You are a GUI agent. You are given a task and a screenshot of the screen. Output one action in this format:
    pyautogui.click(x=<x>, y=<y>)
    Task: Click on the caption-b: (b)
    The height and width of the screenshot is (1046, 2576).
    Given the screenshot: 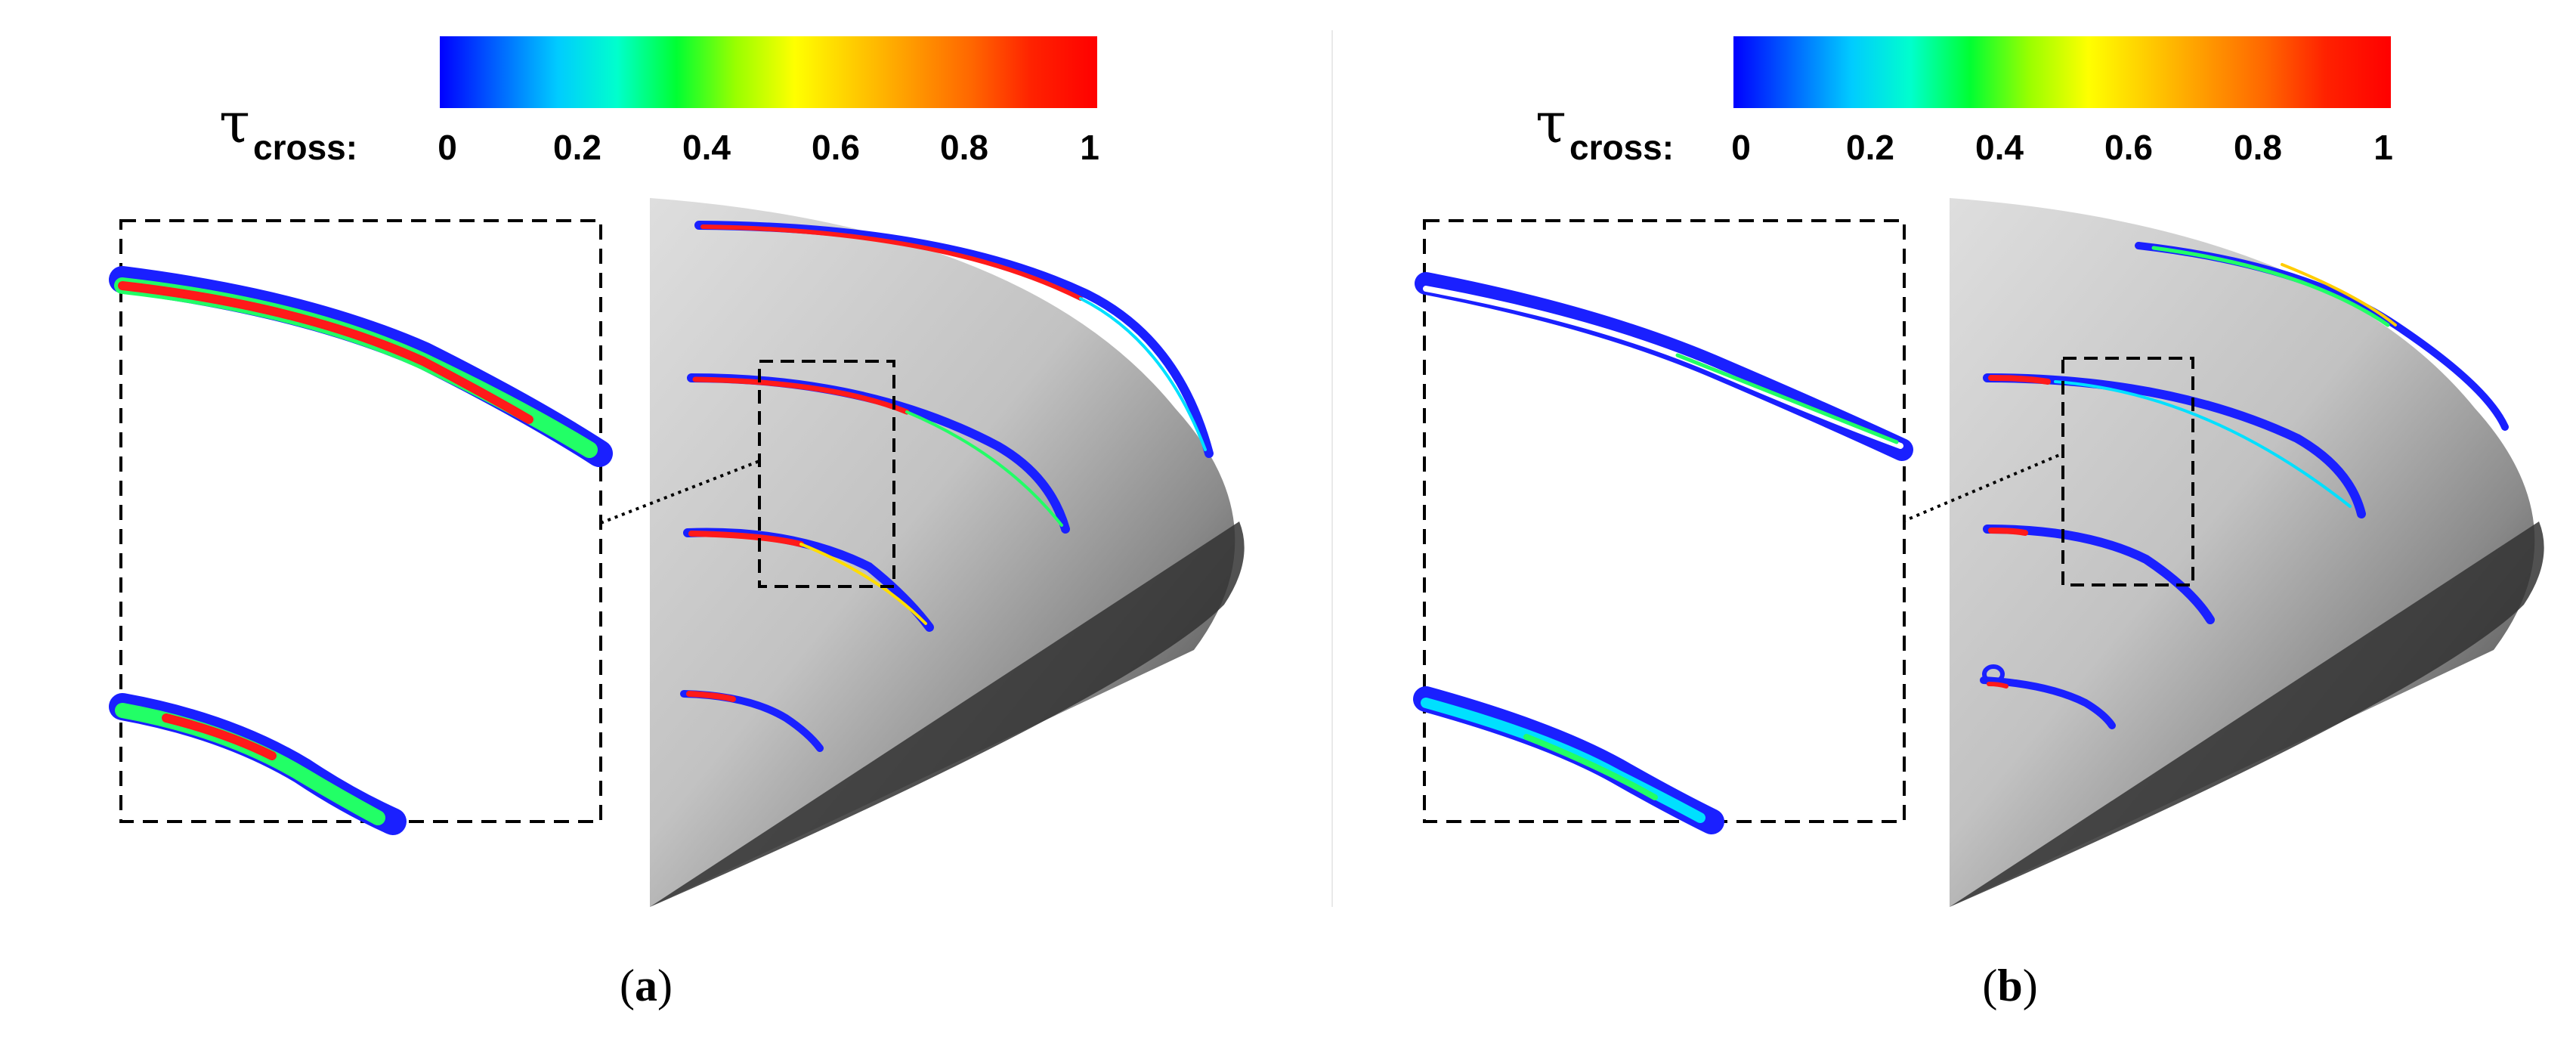 What is the action you would take?
    pyautogui.click(x=2010, y=986)
    